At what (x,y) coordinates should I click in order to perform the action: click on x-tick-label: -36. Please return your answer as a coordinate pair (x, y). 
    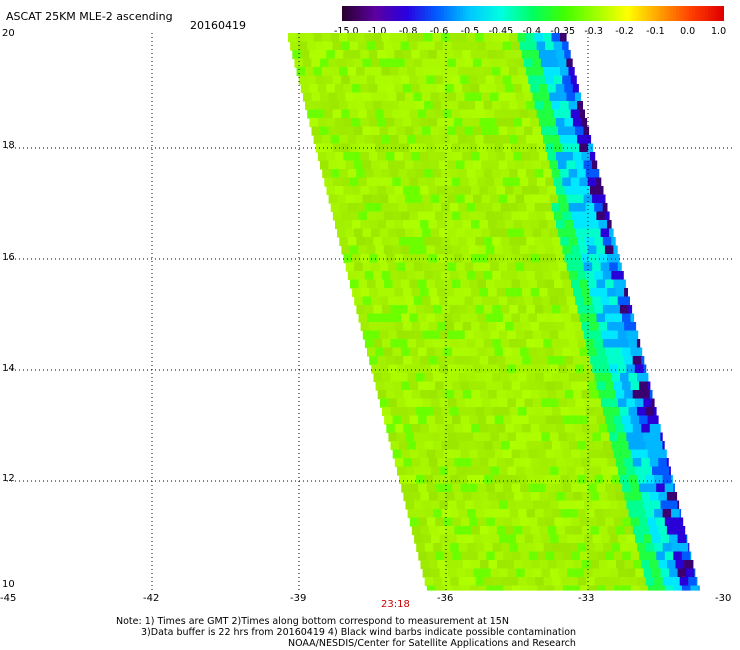
    Looking at the image, I should click on (445, 598).